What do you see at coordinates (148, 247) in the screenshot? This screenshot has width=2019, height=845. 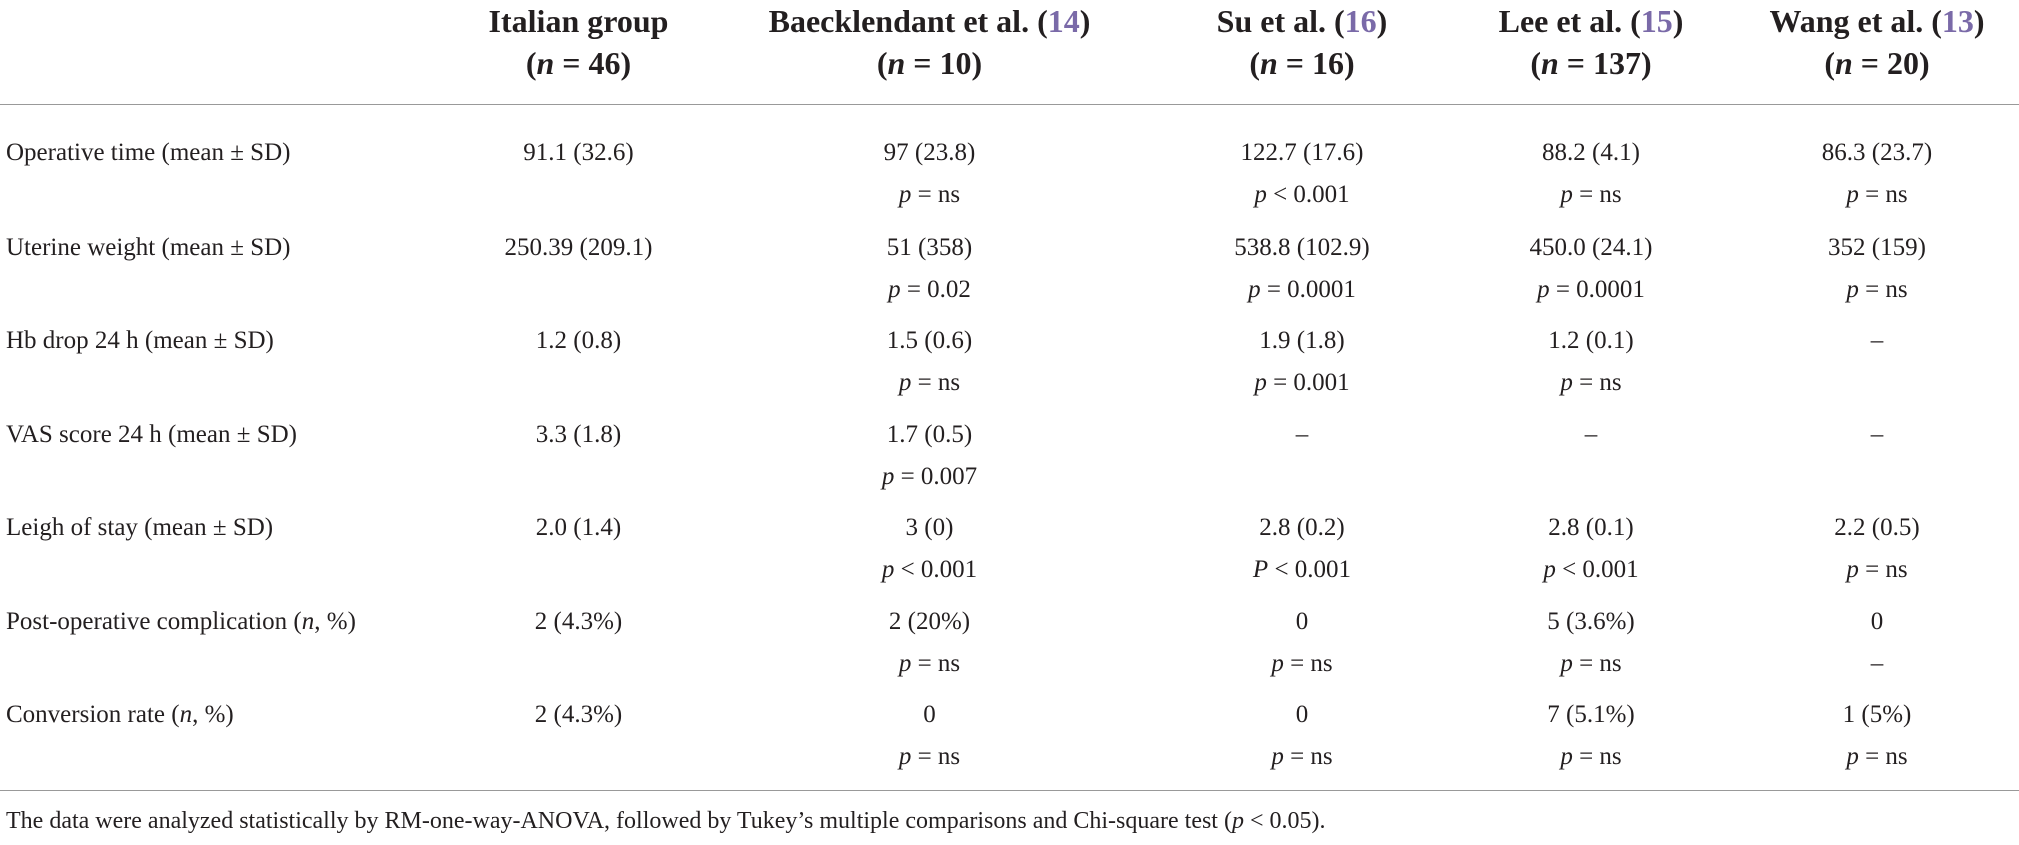 I see `row-label-text: Uterine weight (mean ± SD)` at bounding box center [148, 247].